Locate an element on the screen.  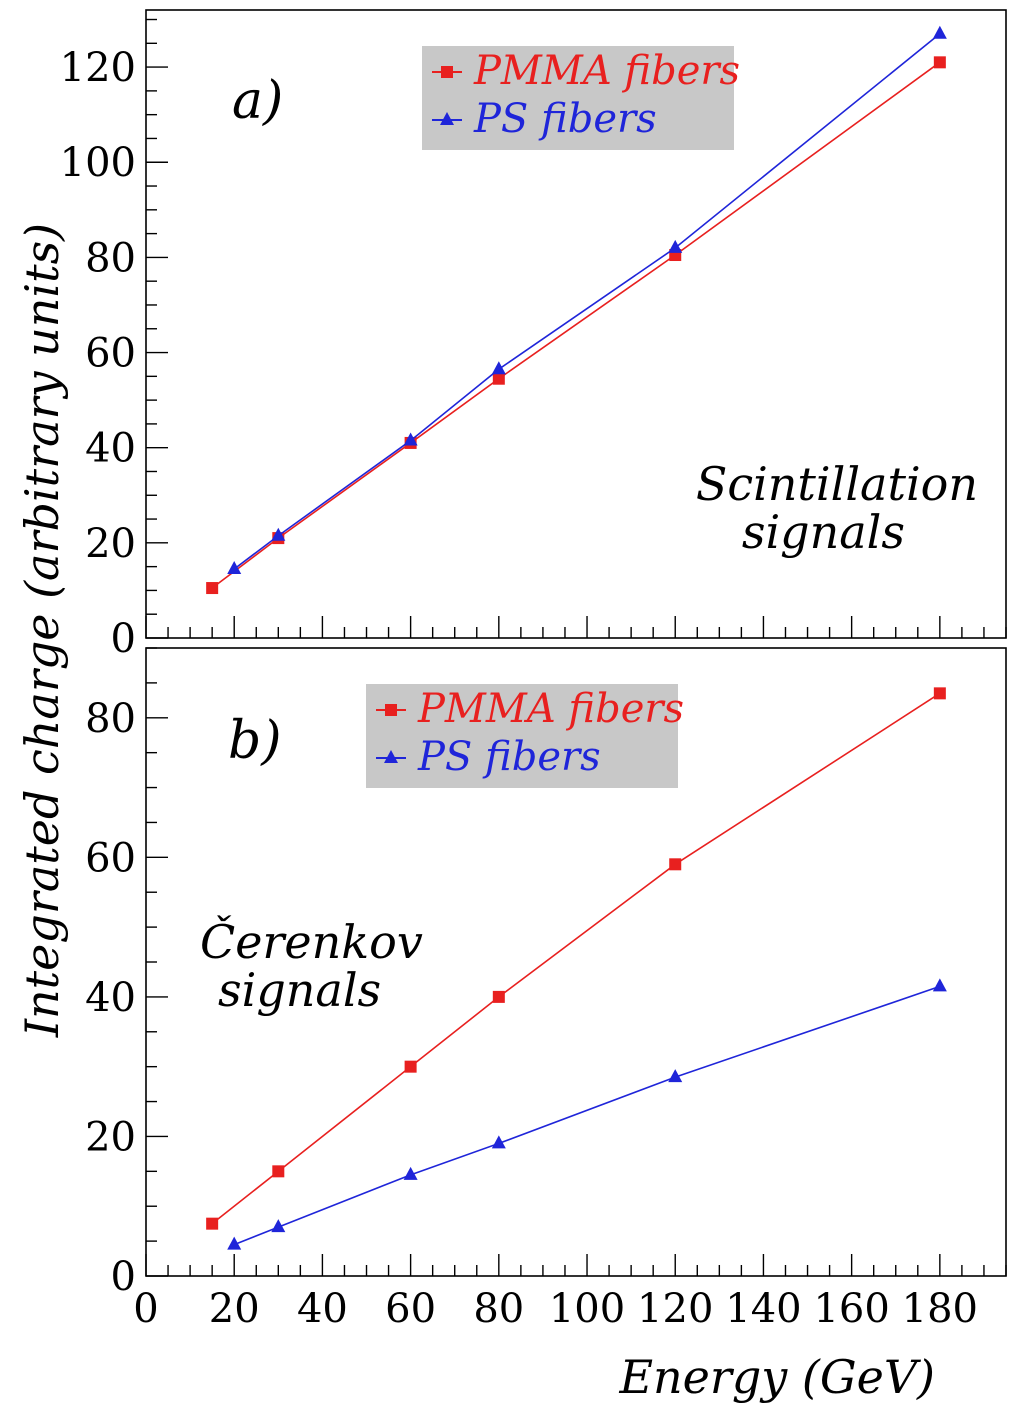
x-tick-label: 180 is located at coordinates (940, 1309).